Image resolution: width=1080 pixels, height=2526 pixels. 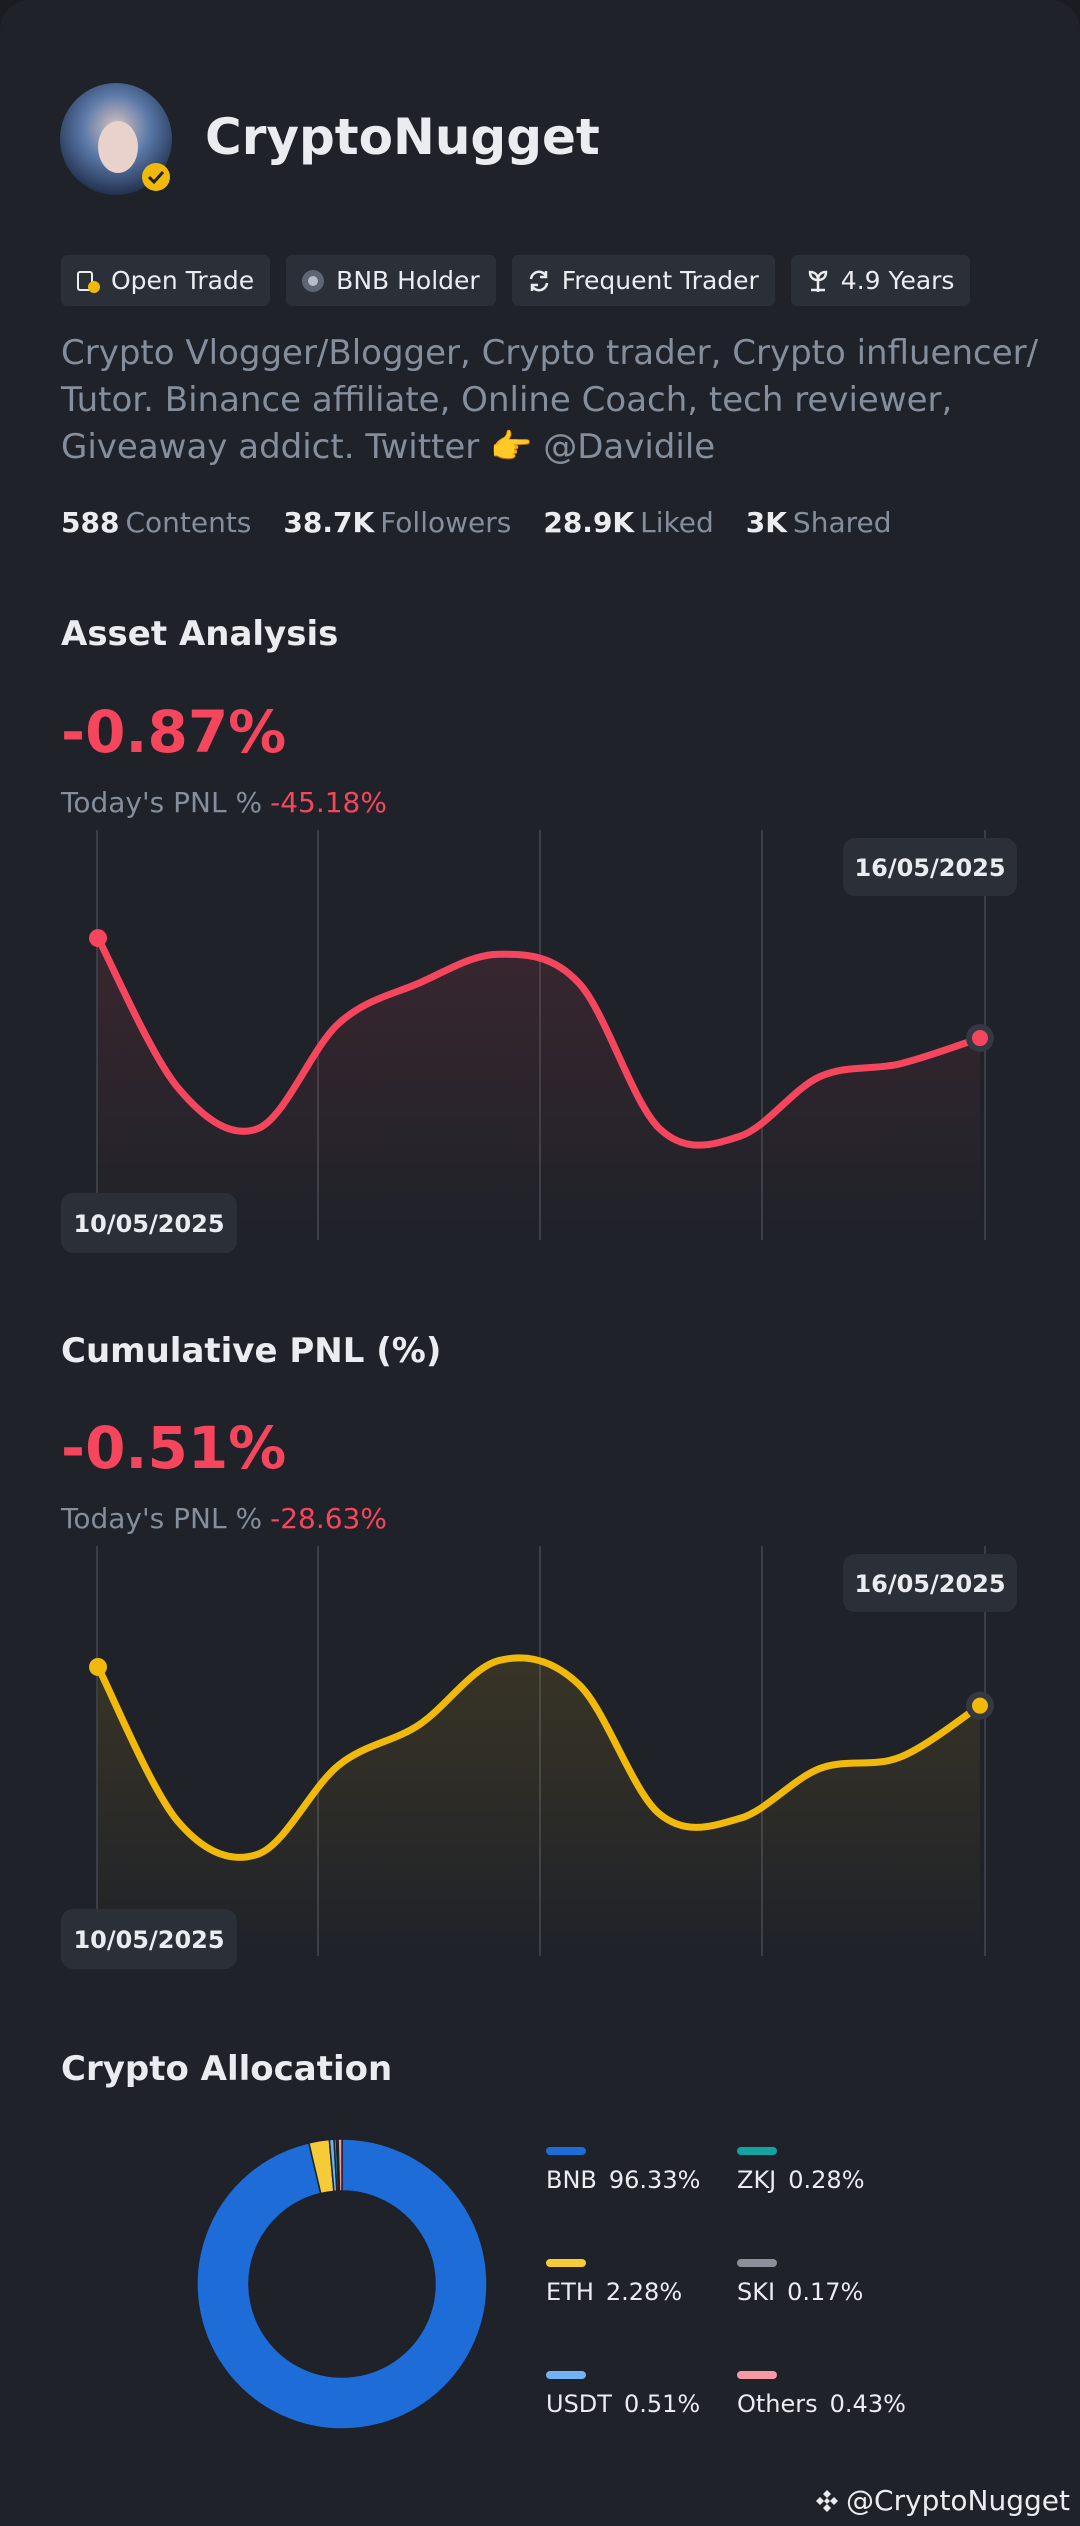 What do you see at coordinates (328, 1518) in the screenshot?
I see `pnl-today-value: -28.63%` at bounding box center [328, 1518].